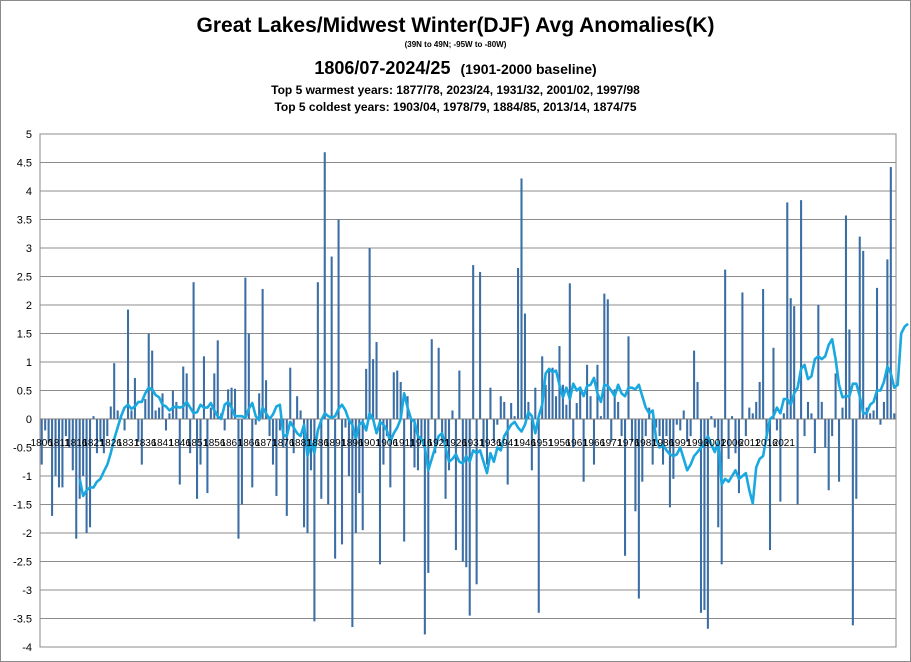  What do you see at coordinates (455, 68) in the screenshot?
I see `chart-period: 1806/07-2024/25 (1901-2000 baseline)` at bounding box center [455, 68].